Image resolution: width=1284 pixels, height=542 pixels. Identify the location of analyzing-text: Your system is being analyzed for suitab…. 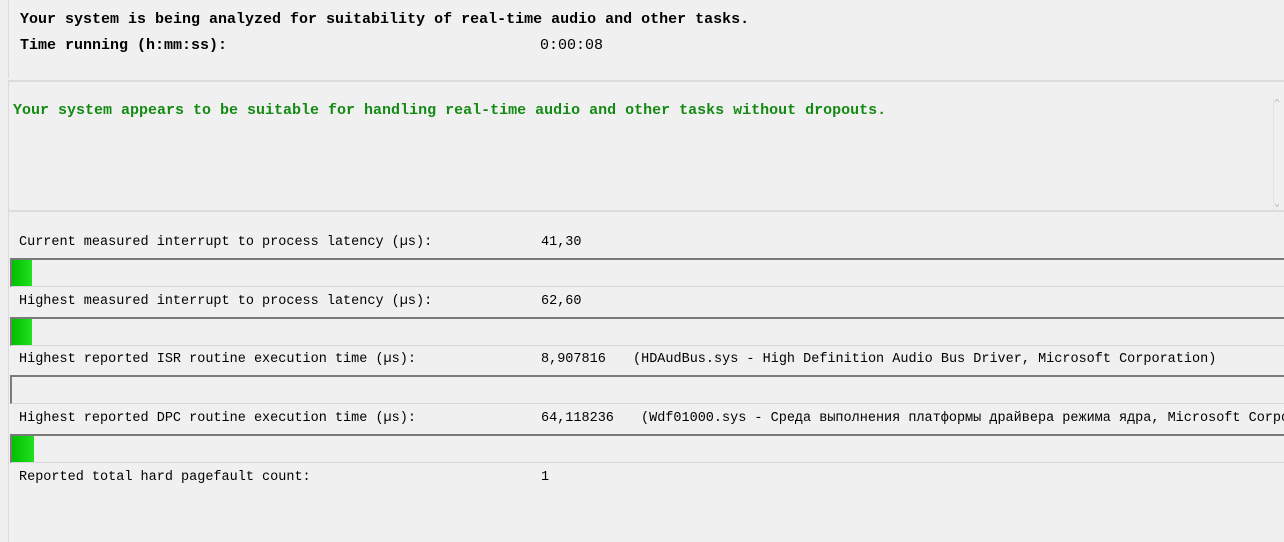
(385, 19).